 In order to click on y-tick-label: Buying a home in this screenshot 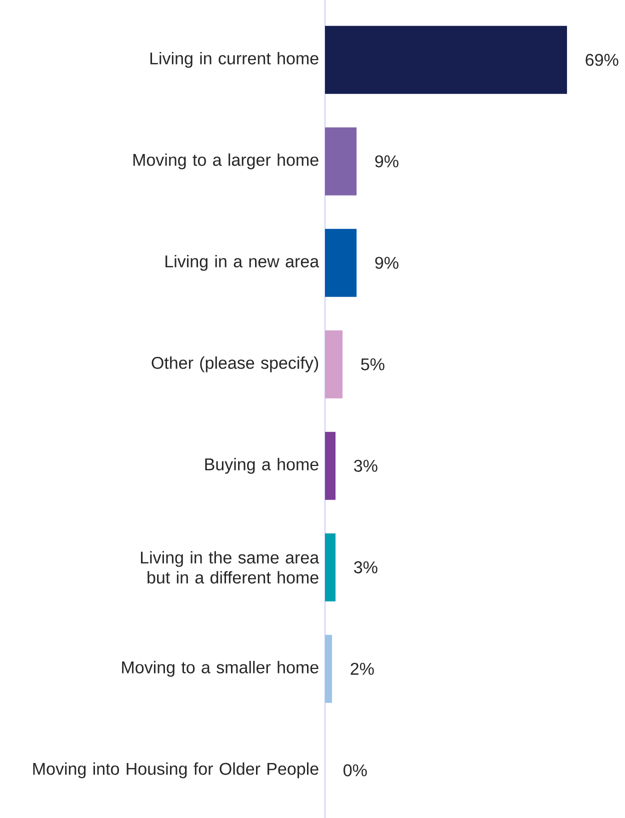, I will do `click(261, 466)`.